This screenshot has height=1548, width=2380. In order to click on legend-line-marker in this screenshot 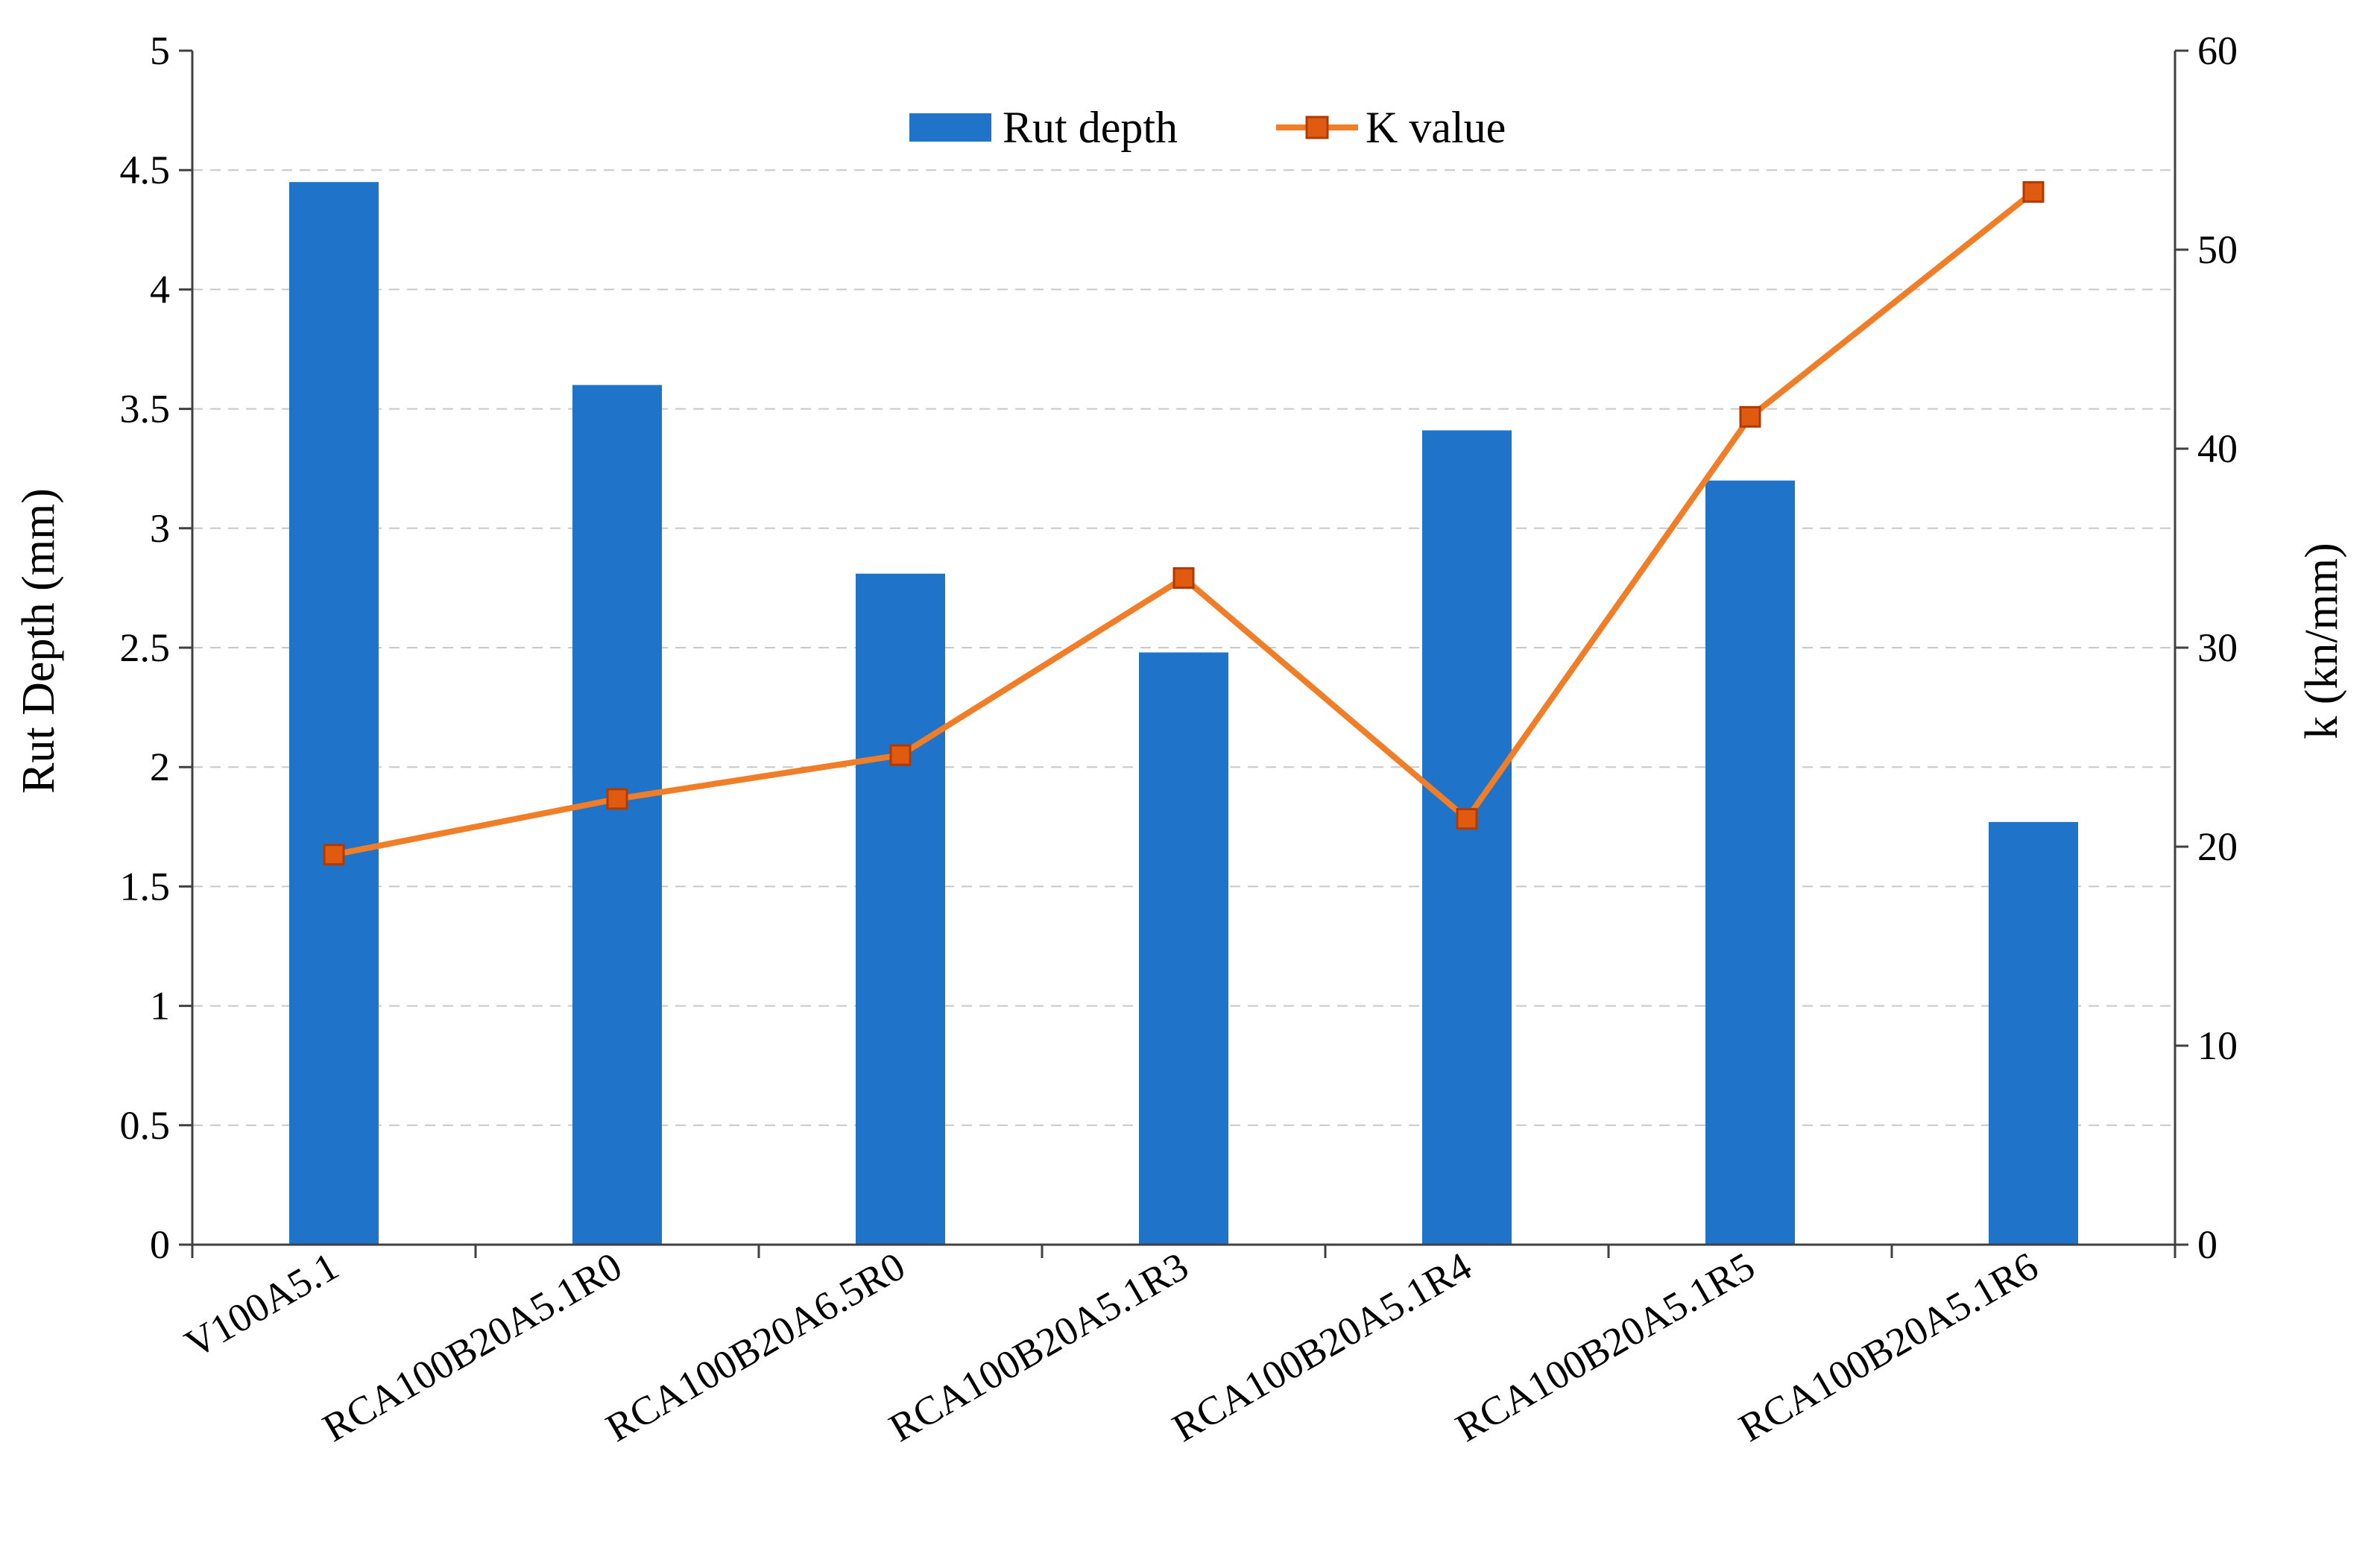, I will do `click(1317, 128)`.